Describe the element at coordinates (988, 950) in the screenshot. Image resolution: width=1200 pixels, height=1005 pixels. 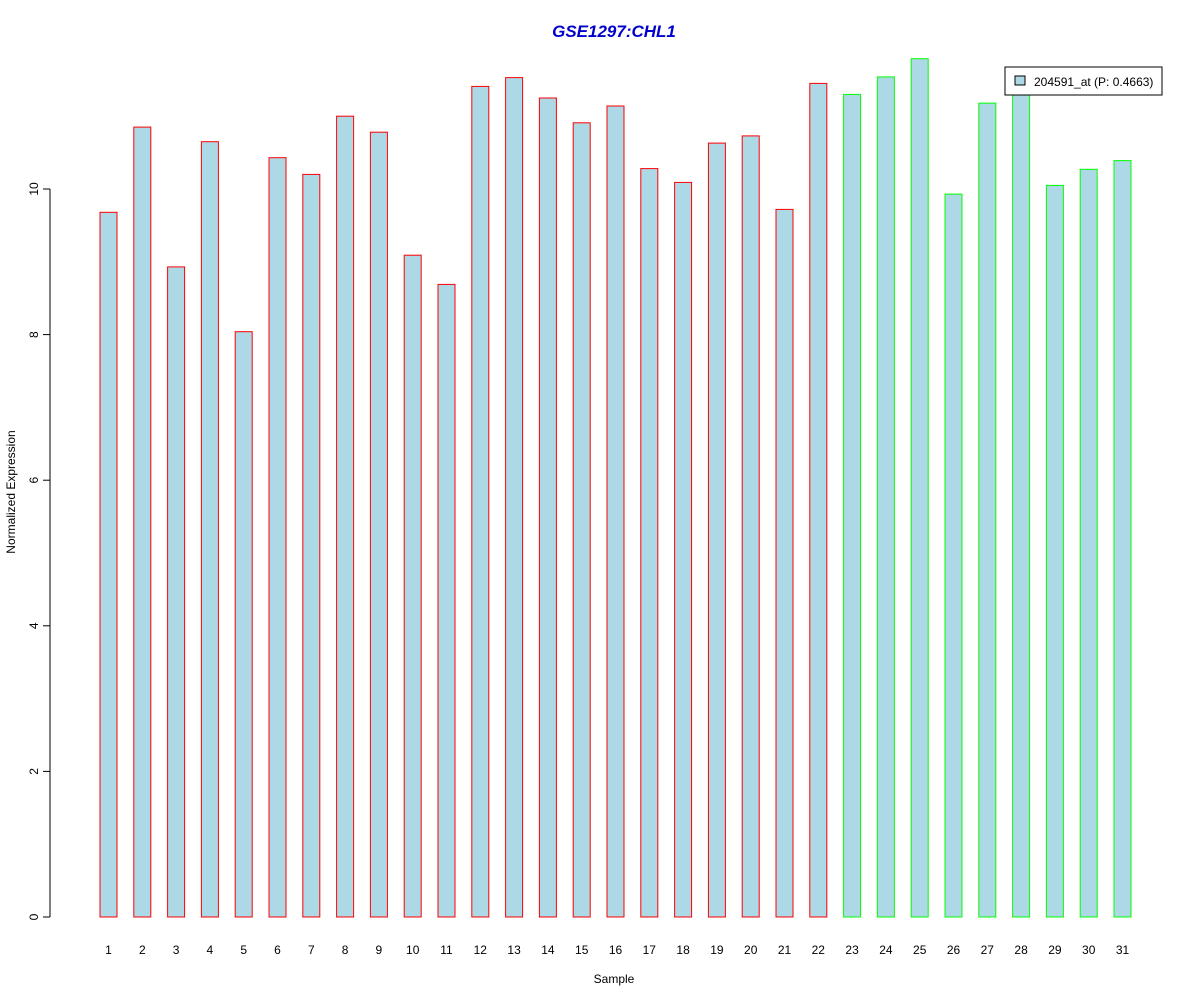
I see `x-tick-label: 27` at that location.